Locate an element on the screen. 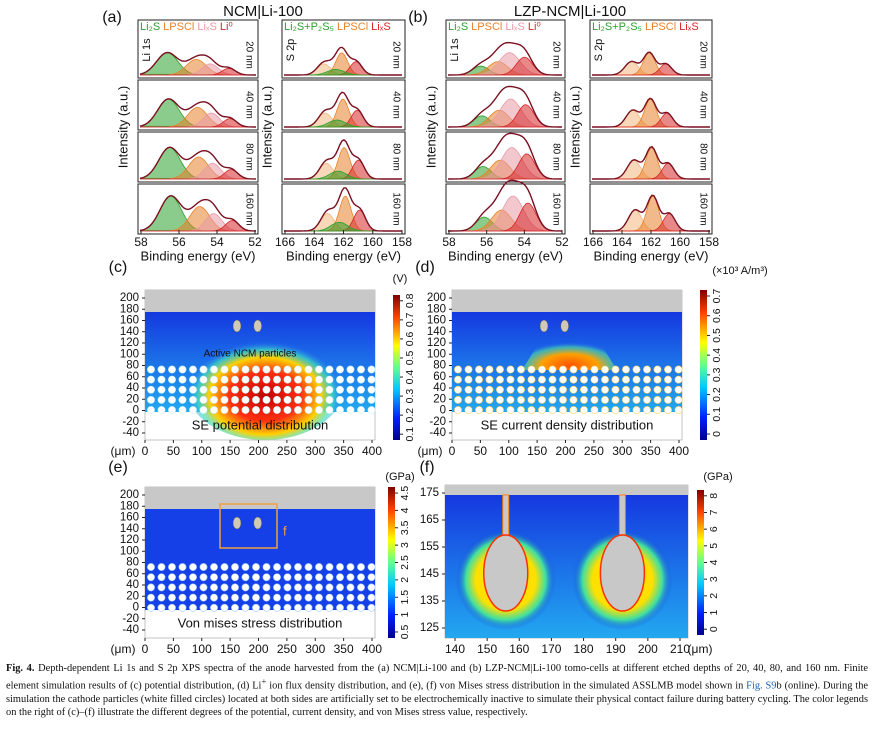  x-tick-label: 400 is located at coordinates (679, 451).